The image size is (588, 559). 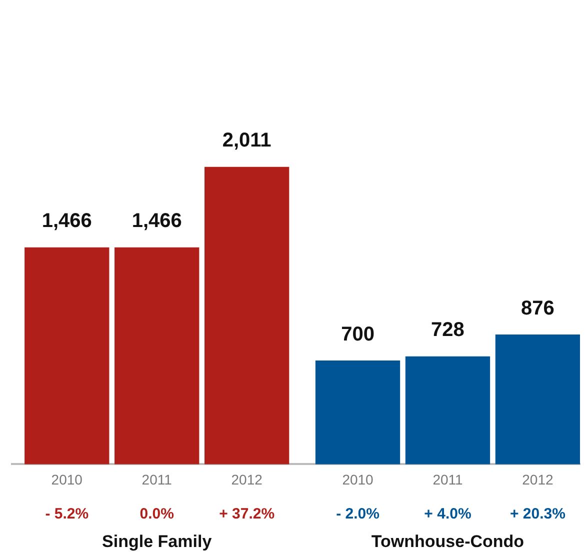 What do you see at coordinates (247, 513) in the screenshot?
I see `text: + 37.2%` at bounding box center [247, 513].